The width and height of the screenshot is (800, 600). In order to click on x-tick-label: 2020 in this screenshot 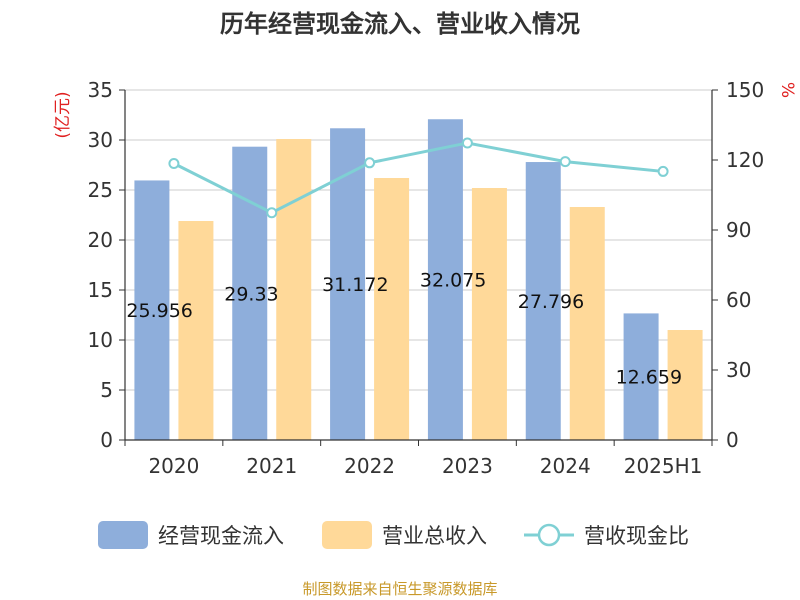, I will do `click(173, 466)`.